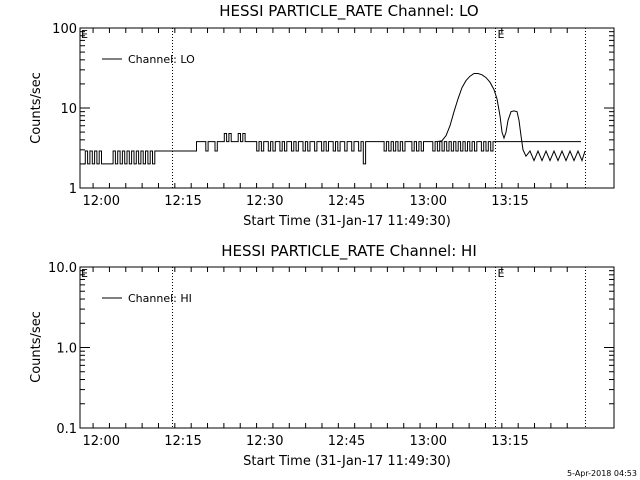 This screenshot has height=480, width=640. What do you see at coordinates (66, 349) in the screenshot?
I see `y-tick-label: 1.0` at bounding box center [66, 349].